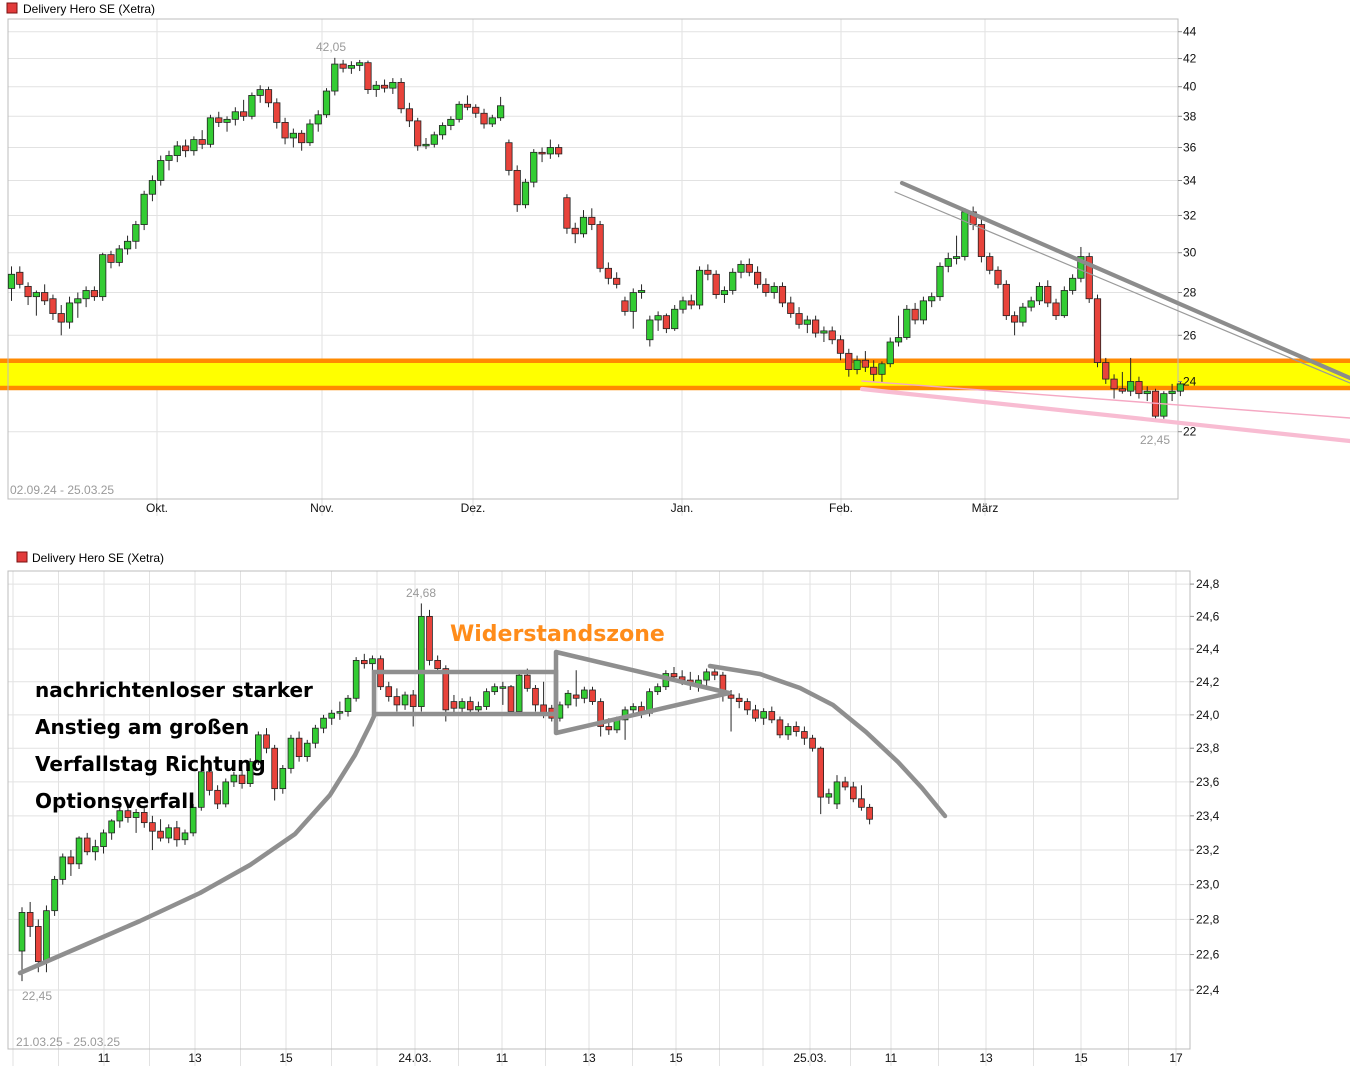  I want to click on legend-swatch-intraday, so click(22, 557).